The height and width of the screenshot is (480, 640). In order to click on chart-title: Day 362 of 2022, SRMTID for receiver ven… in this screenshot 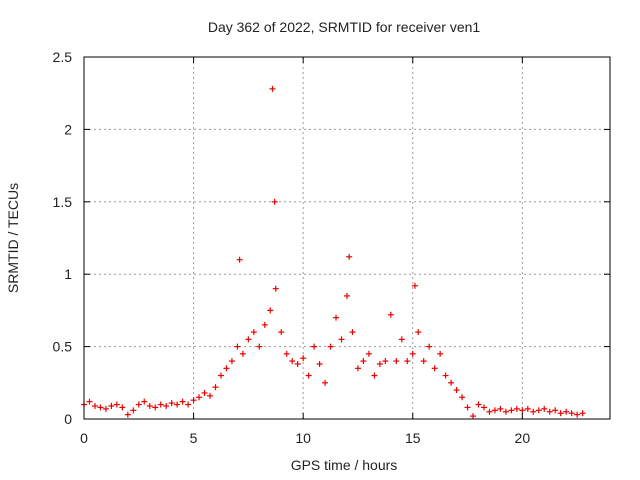, I will do `click(344, 27)`.